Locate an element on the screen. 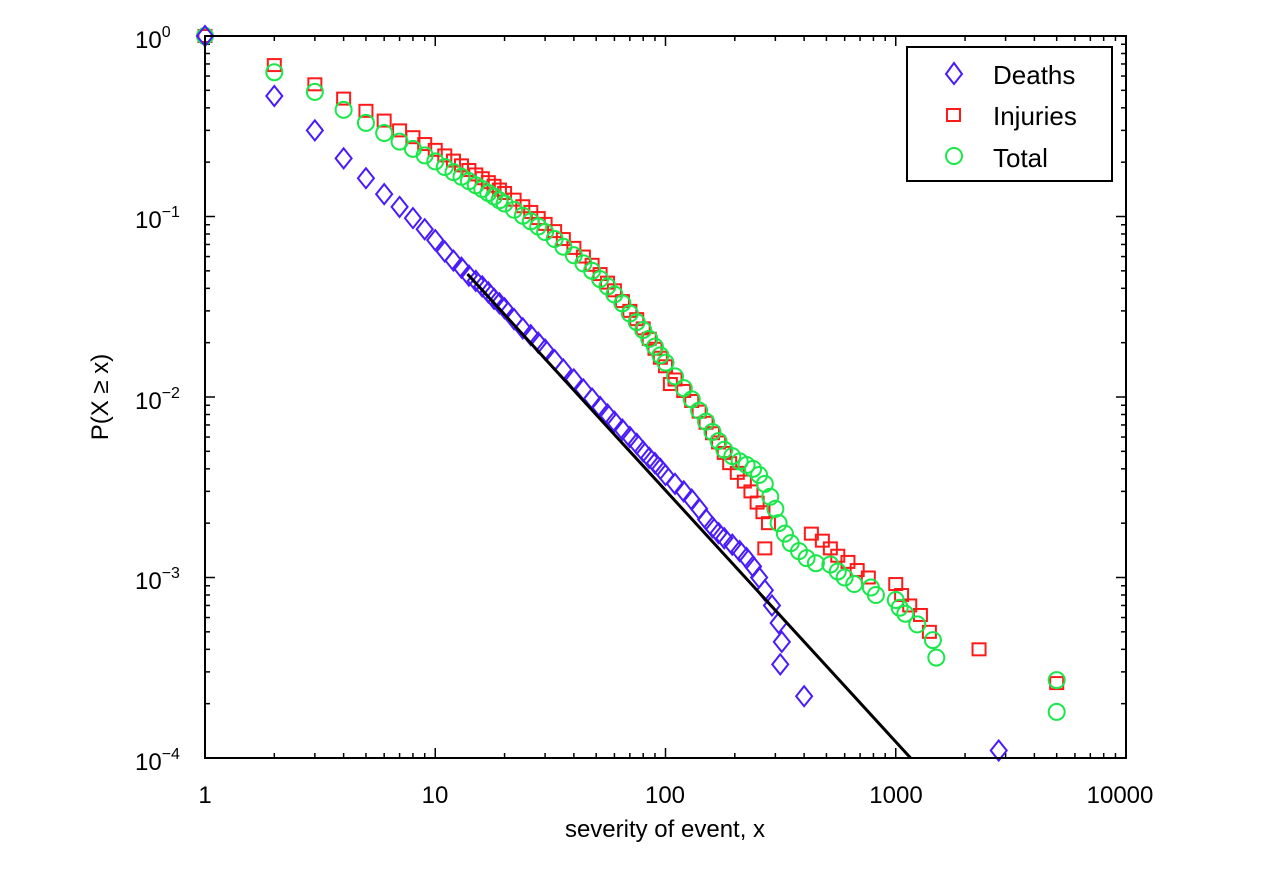 The image size is (1278, 874). x-tick-label: 1 is located at coordinates (204, 795).